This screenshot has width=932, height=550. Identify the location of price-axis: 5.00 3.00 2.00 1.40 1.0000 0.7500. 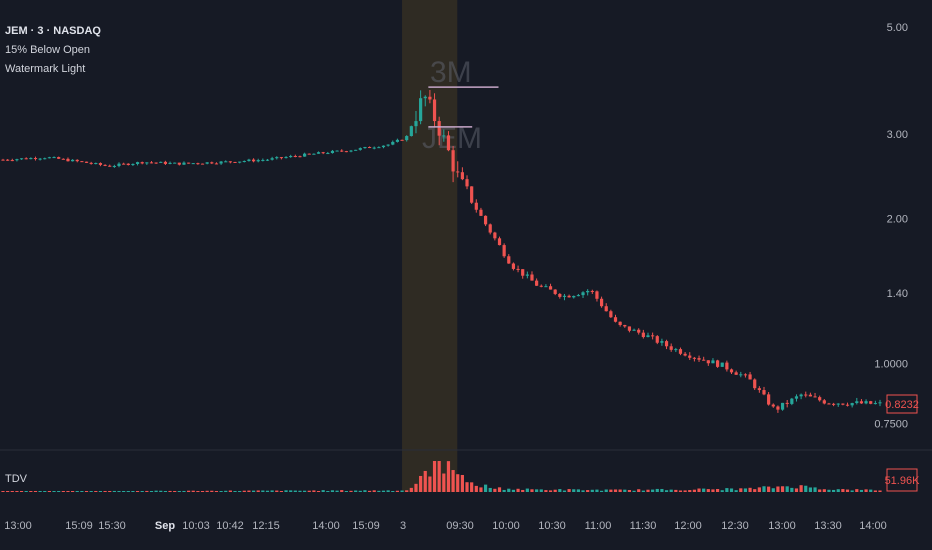
(891, 226).